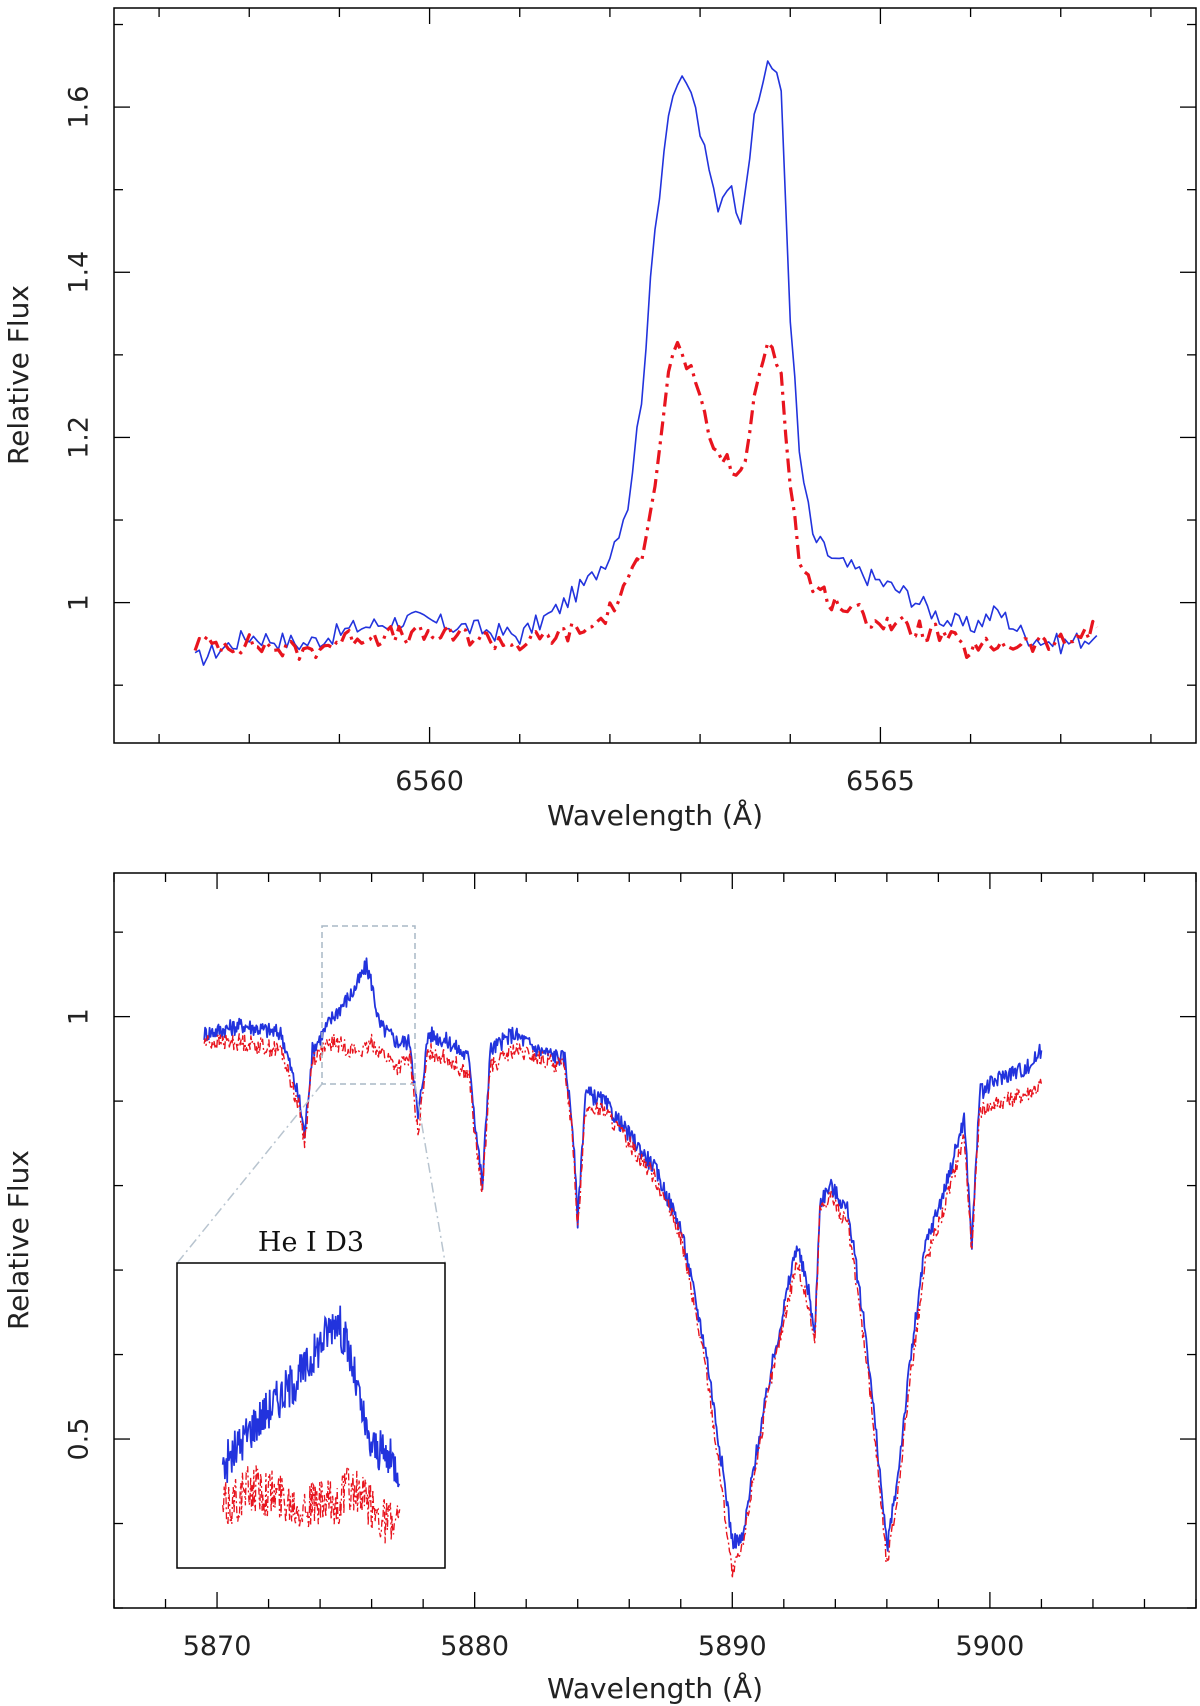  What do you see at coordinates (79, 437) in the screenshot?
I see `top-y-tick-label: 1.2` at bounding box center [79, 437].